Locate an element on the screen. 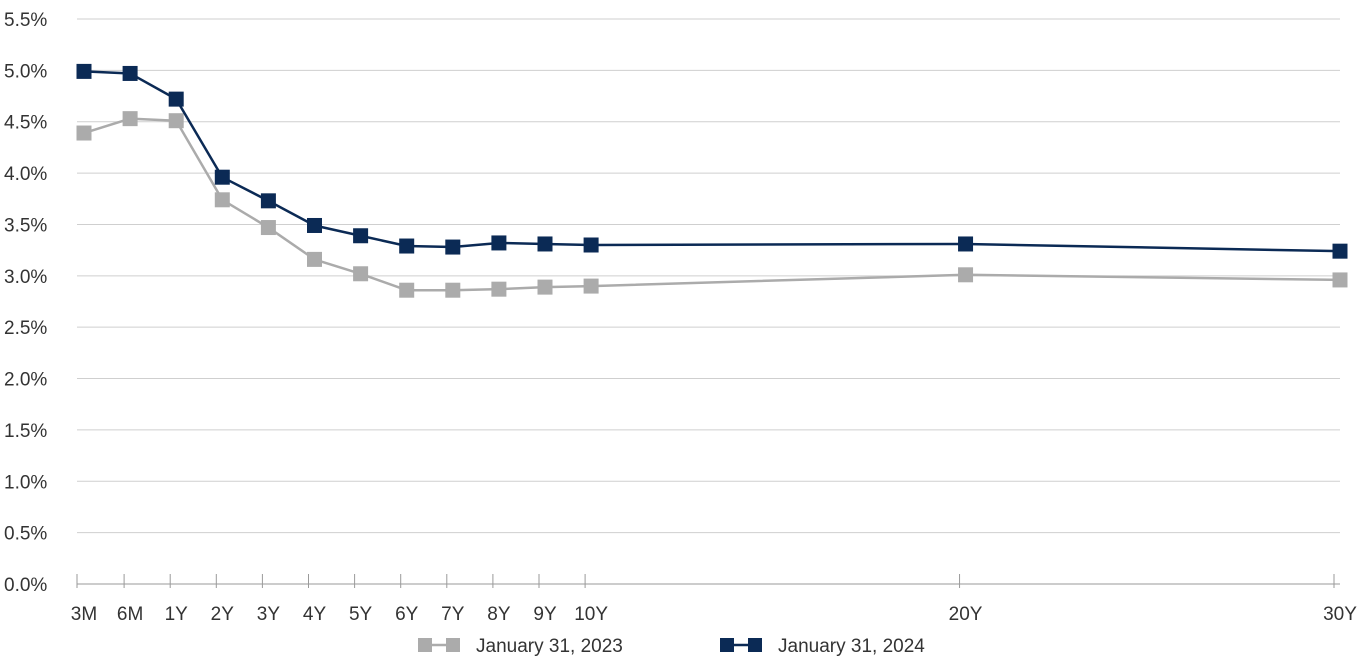  x-tick-label: 3M is located at coordinates (84, 614).